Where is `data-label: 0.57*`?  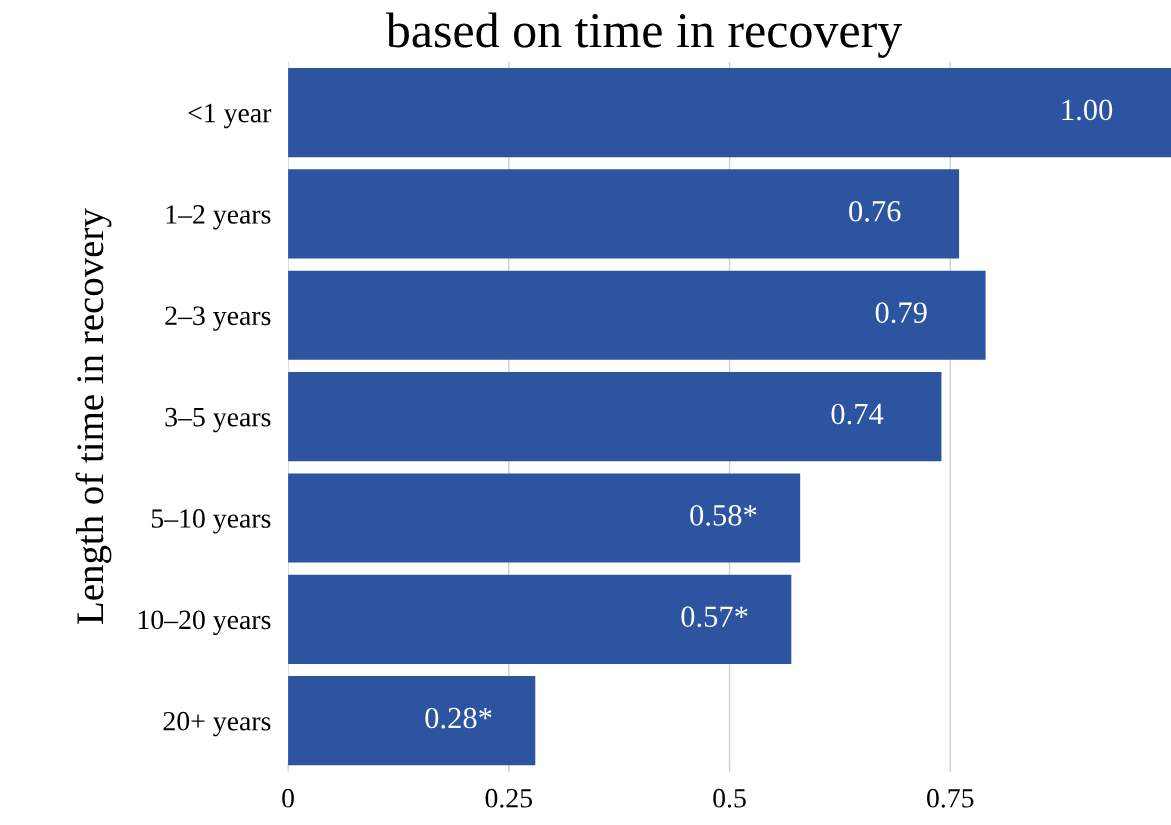 data-label: 0.57* is located at coordinates (714, 617).